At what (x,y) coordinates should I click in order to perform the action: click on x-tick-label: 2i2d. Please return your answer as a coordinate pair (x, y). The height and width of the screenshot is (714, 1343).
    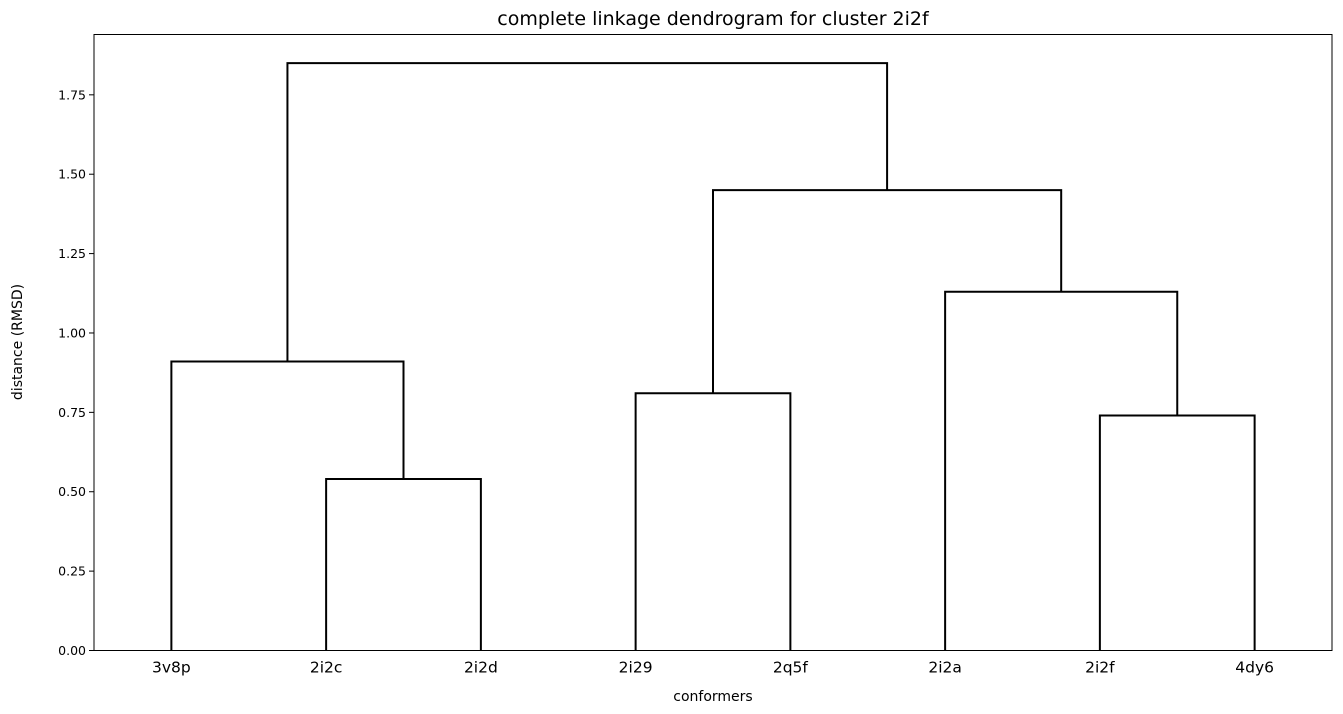
    Looking at the image, I should click on (481, 668).